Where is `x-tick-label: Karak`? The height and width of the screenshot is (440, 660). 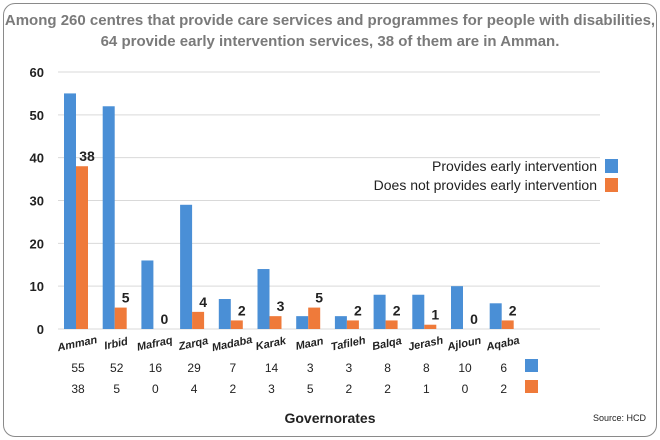 x-tick-label: Karak is located at coordinates (271, 344).